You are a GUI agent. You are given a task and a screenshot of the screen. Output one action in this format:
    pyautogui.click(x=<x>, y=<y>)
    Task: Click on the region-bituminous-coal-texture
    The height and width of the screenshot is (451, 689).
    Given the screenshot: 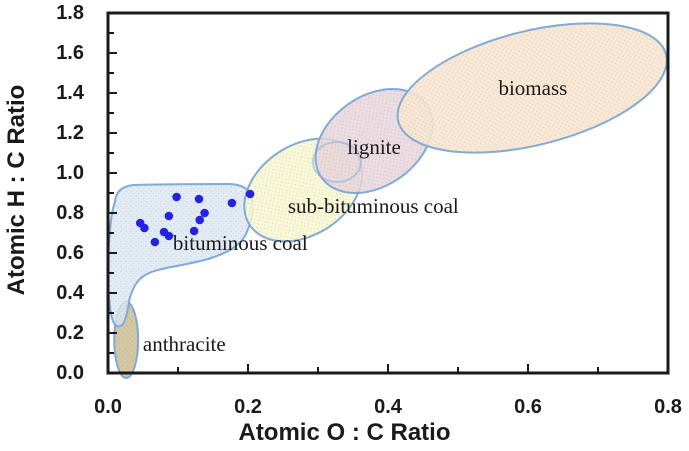 What is the action you would take?
    pyautogui.click(x=180, y=255)
    